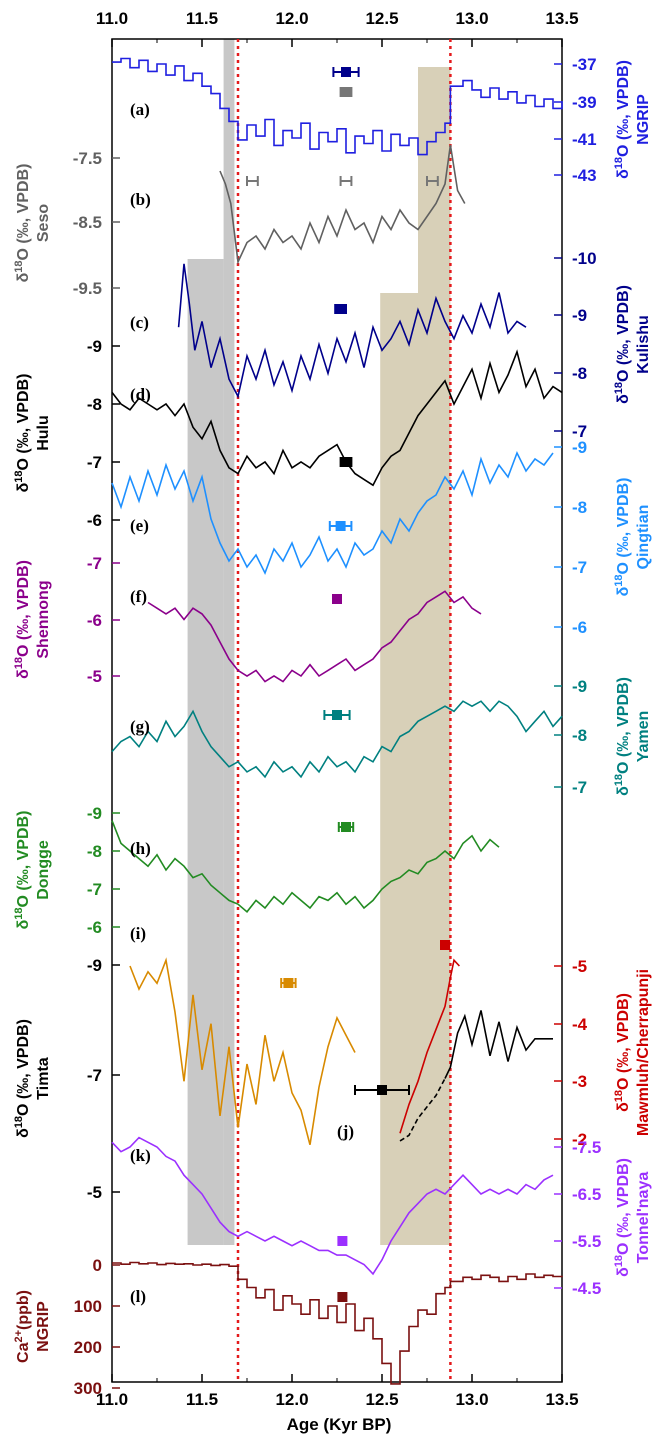 This screenshot has width=655, height=1436. Describe the element at coordinates (87, 222) in the screenshot. I see `y-tick-label-seso-b: -8.5` at that location.